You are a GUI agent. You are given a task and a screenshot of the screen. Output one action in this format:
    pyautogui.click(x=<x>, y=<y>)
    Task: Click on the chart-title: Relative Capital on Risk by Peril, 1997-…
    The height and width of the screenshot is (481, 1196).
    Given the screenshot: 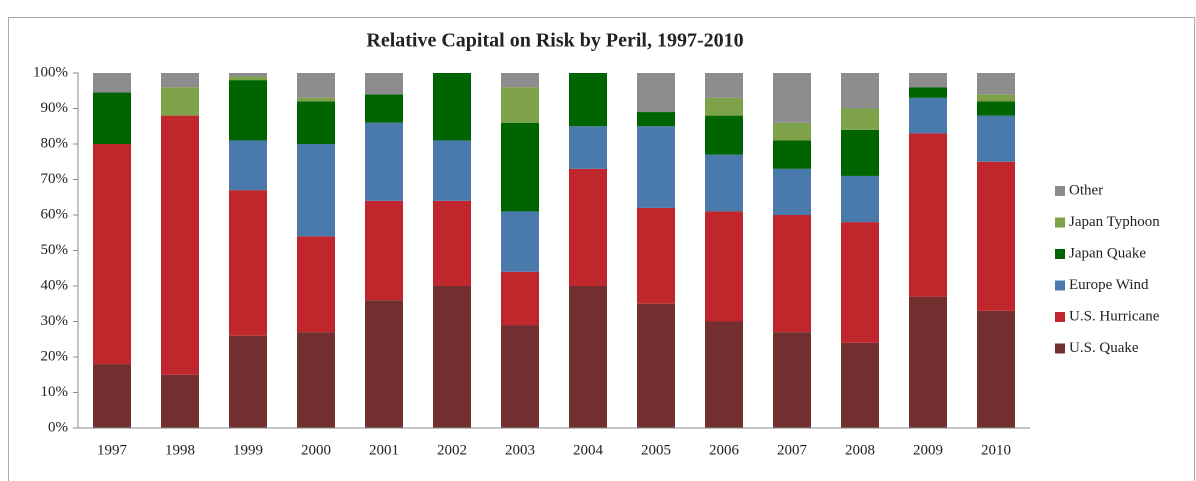 What is the action you would take?
    pyautogui.click(x=554, y=41)
    